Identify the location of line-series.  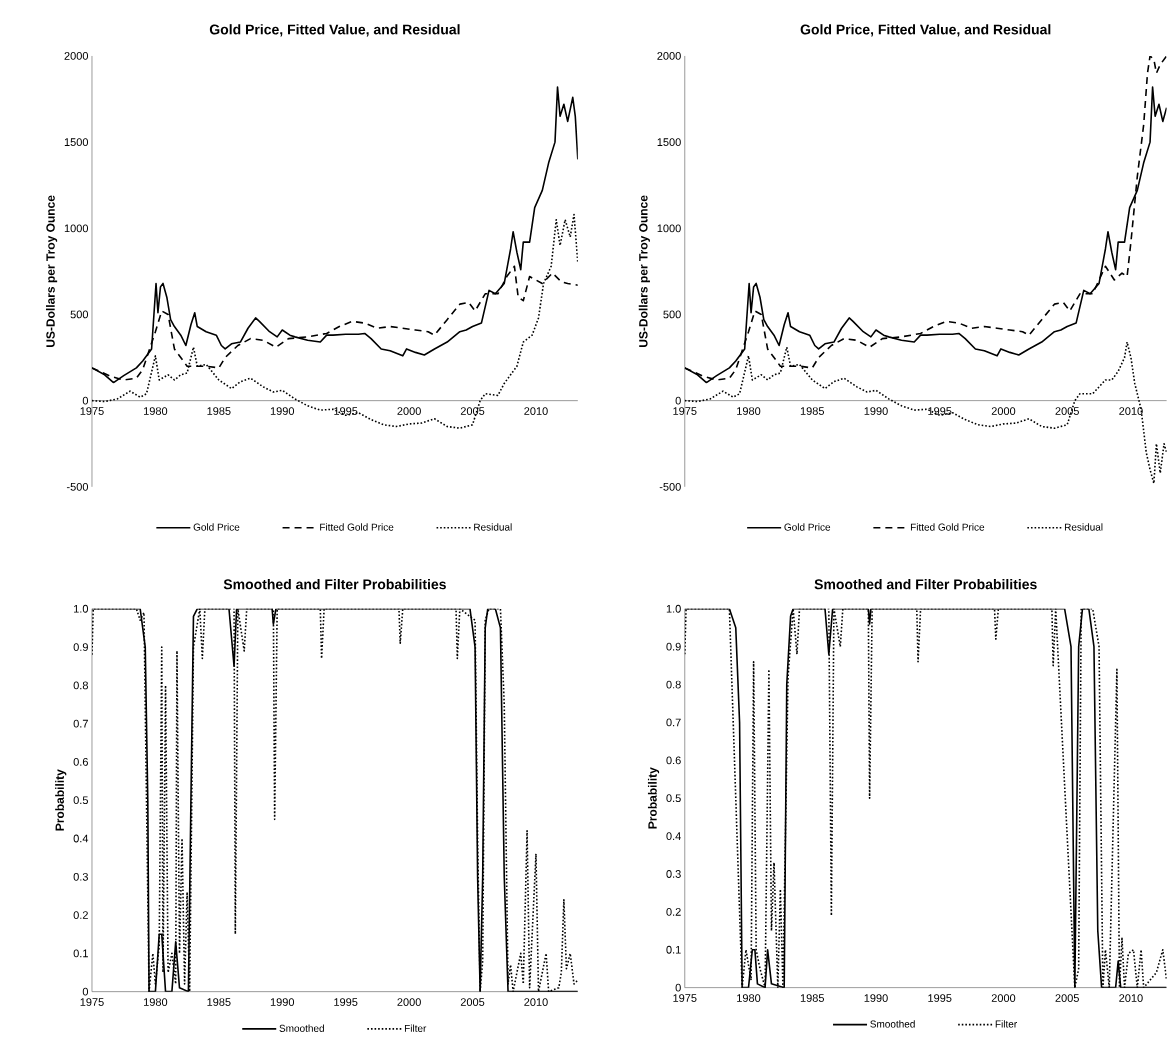
(925, 798).